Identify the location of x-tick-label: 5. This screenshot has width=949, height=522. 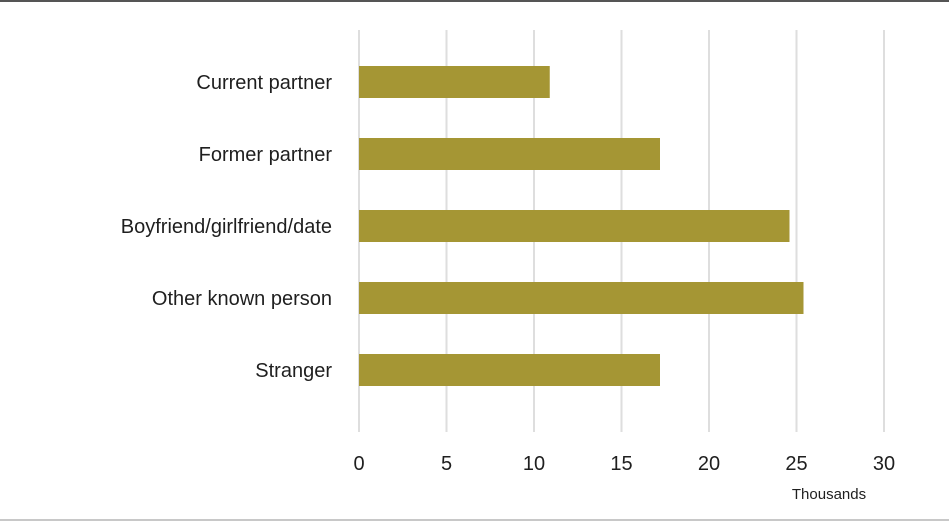
(446, 464).